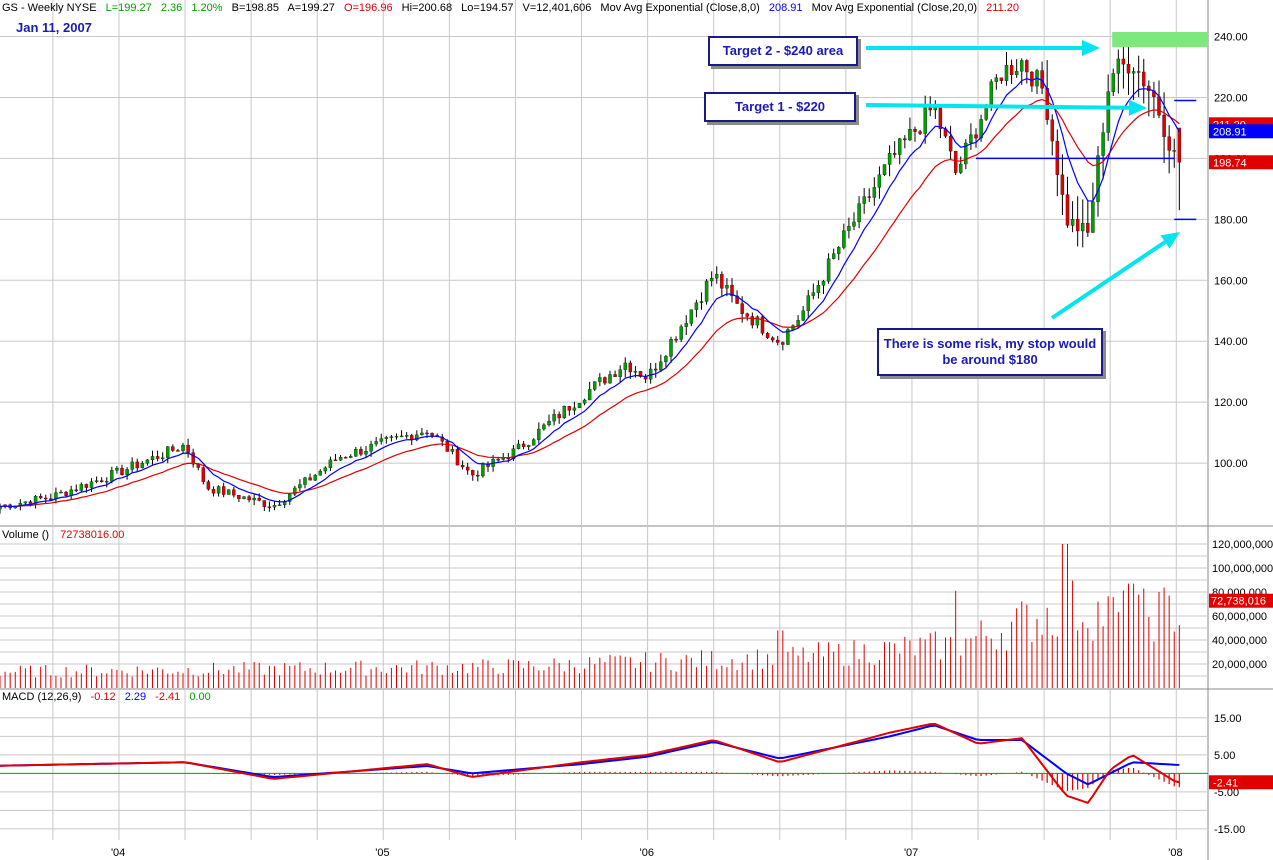 Image resolution: width=1273 pixels, height=860 pixels. I want to click on target-1-text: Target 1 - $220, so click(780, 106).